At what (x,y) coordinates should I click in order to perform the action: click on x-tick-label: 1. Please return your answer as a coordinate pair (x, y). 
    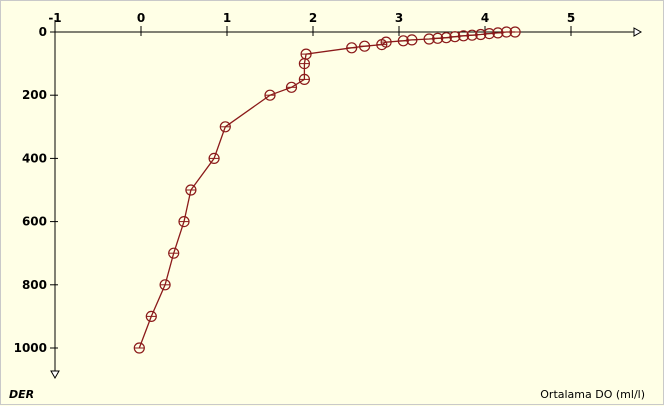
    Looking at the image, I should click on (227, 18).